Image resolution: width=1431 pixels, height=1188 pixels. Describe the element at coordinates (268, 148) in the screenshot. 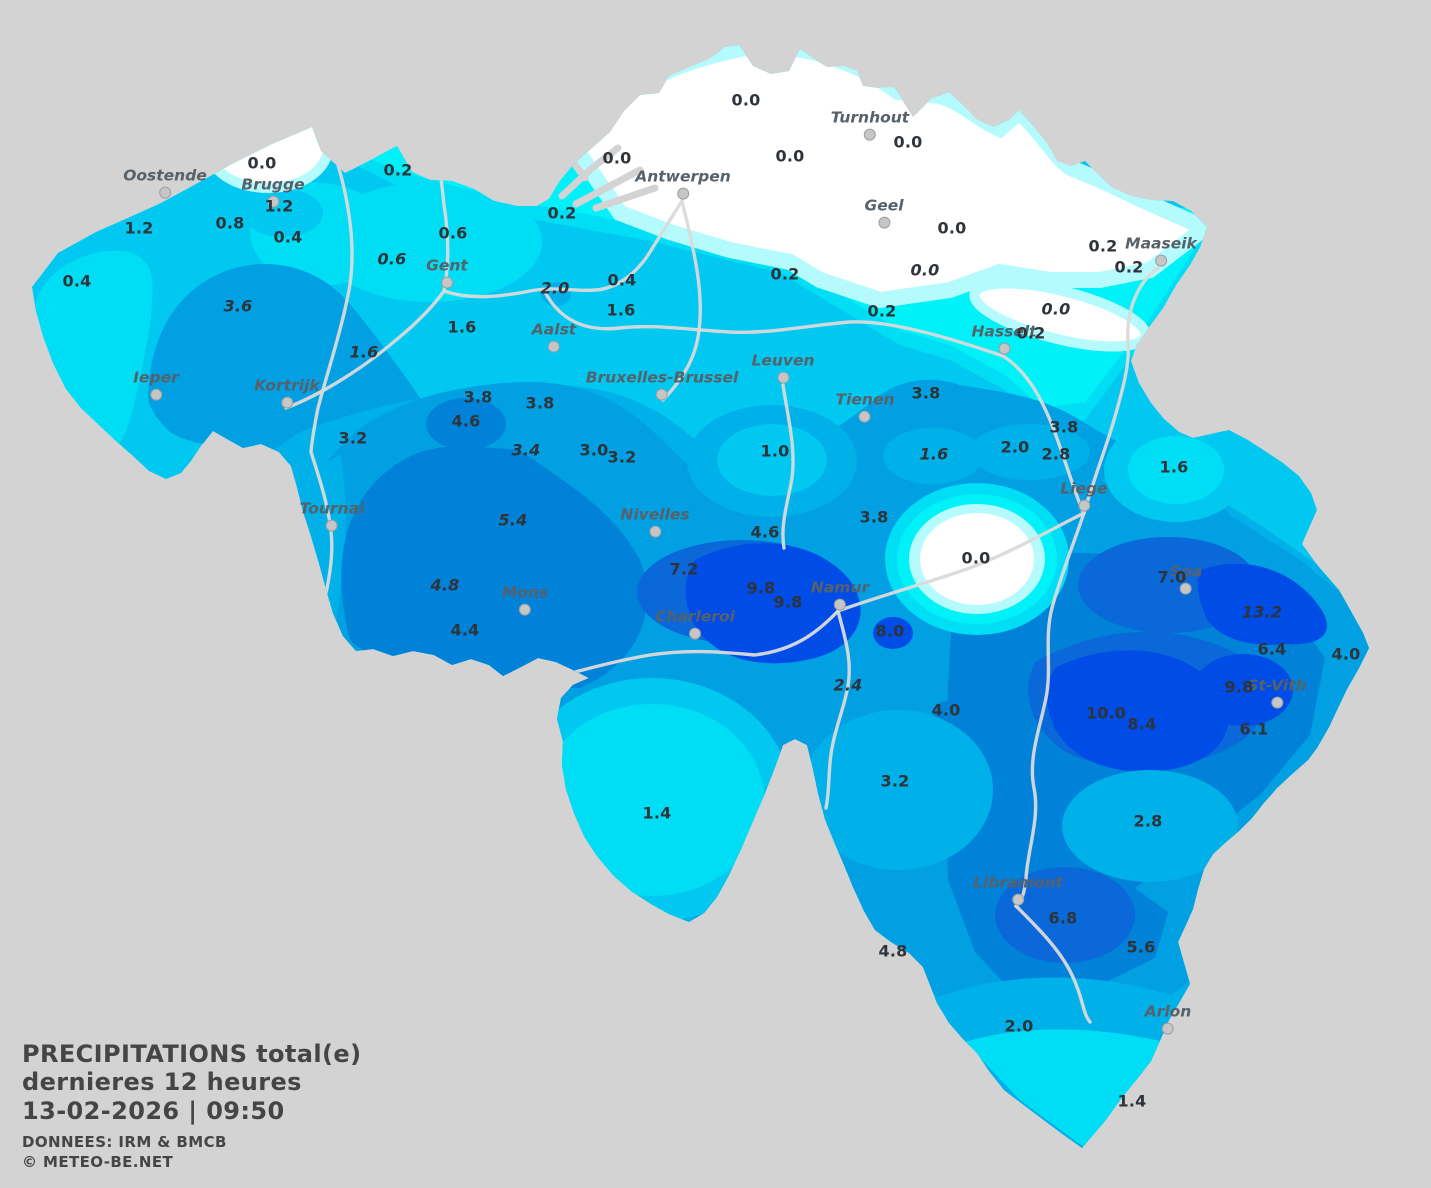

I see `zero-zone-coast` at that location.